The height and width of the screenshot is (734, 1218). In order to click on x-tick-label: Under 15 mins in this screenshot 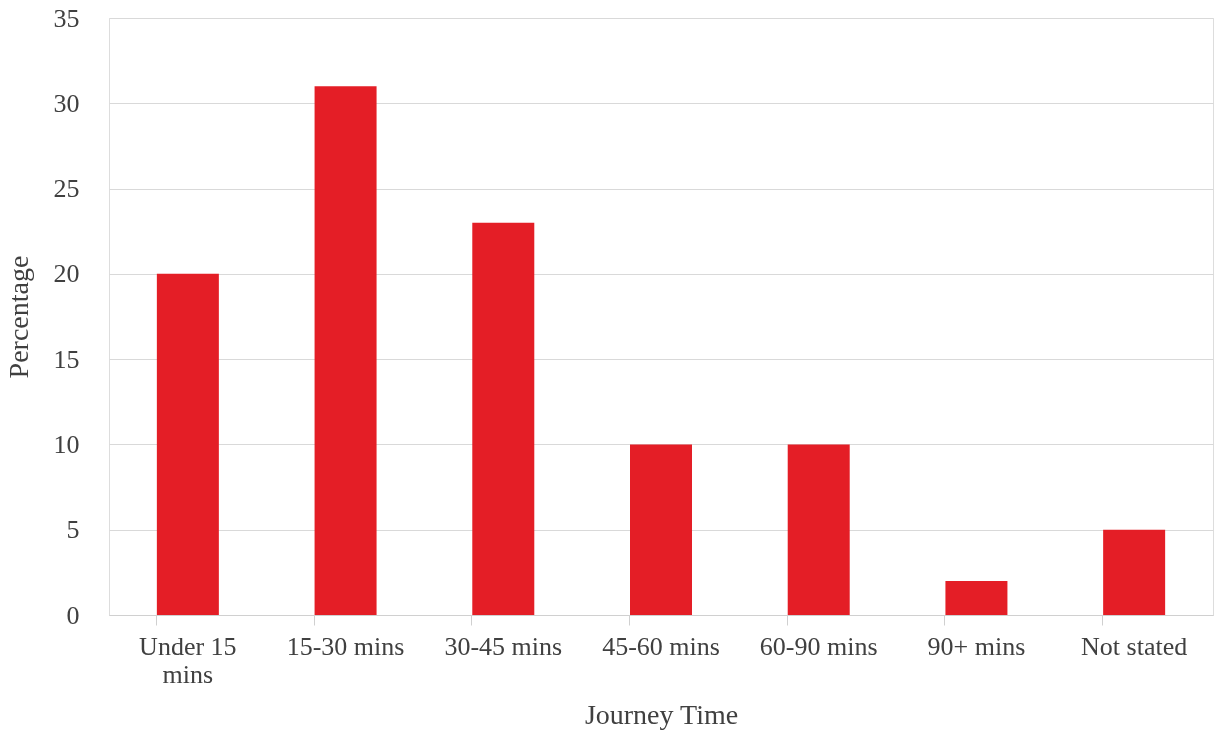, I will do `click(188, 660)`.